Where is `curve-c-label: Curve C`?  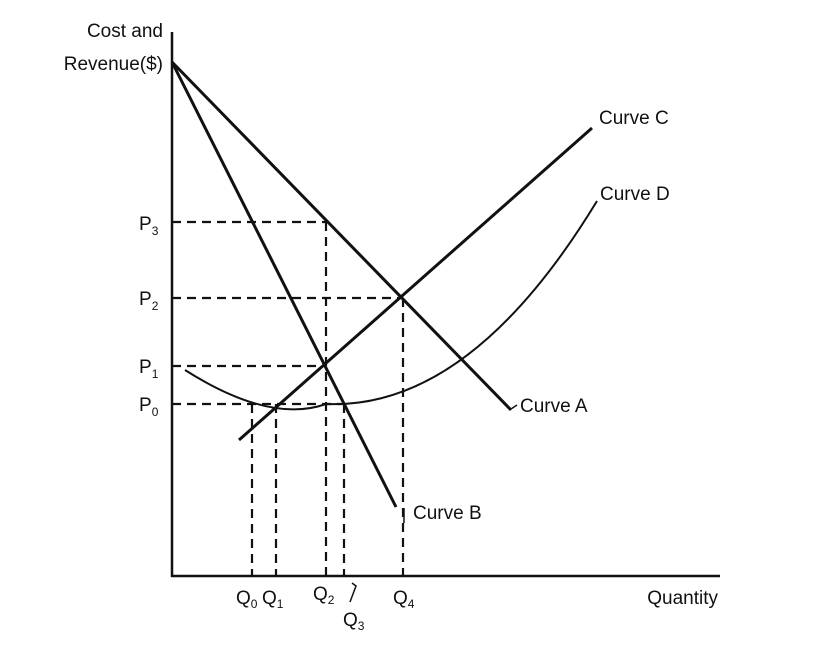
curve-c-label: Curve C is located at coordinates (634, 118).